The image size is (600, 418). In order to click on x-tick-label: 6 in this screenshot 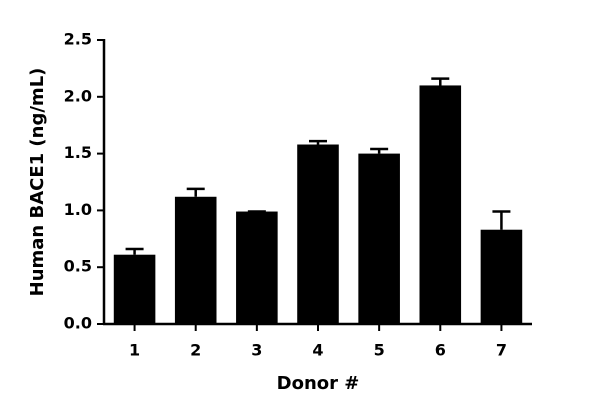, I will do `click(440, 350)`.